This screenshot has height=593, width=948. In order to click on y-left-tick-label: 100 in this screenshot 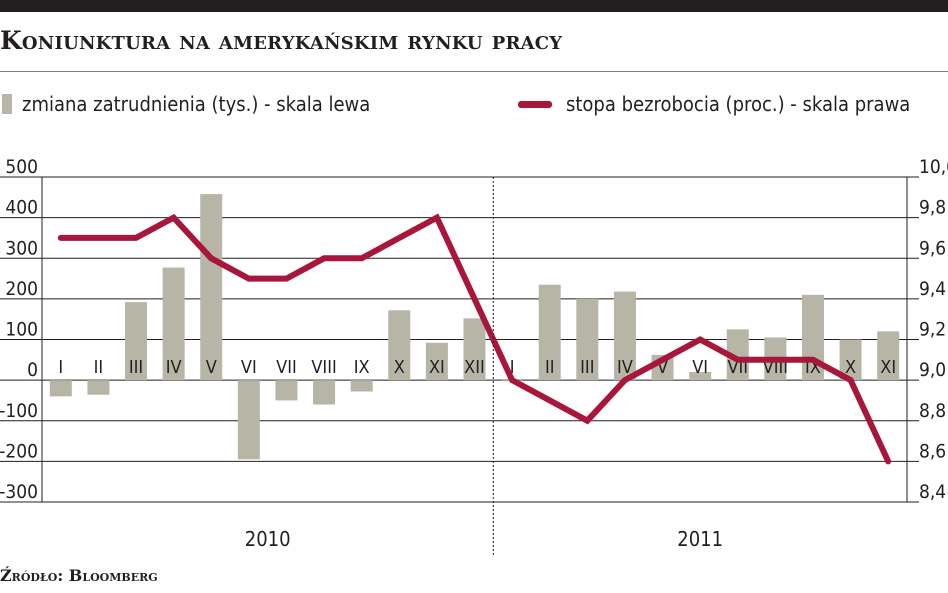, I will do `click(21, 330)`.